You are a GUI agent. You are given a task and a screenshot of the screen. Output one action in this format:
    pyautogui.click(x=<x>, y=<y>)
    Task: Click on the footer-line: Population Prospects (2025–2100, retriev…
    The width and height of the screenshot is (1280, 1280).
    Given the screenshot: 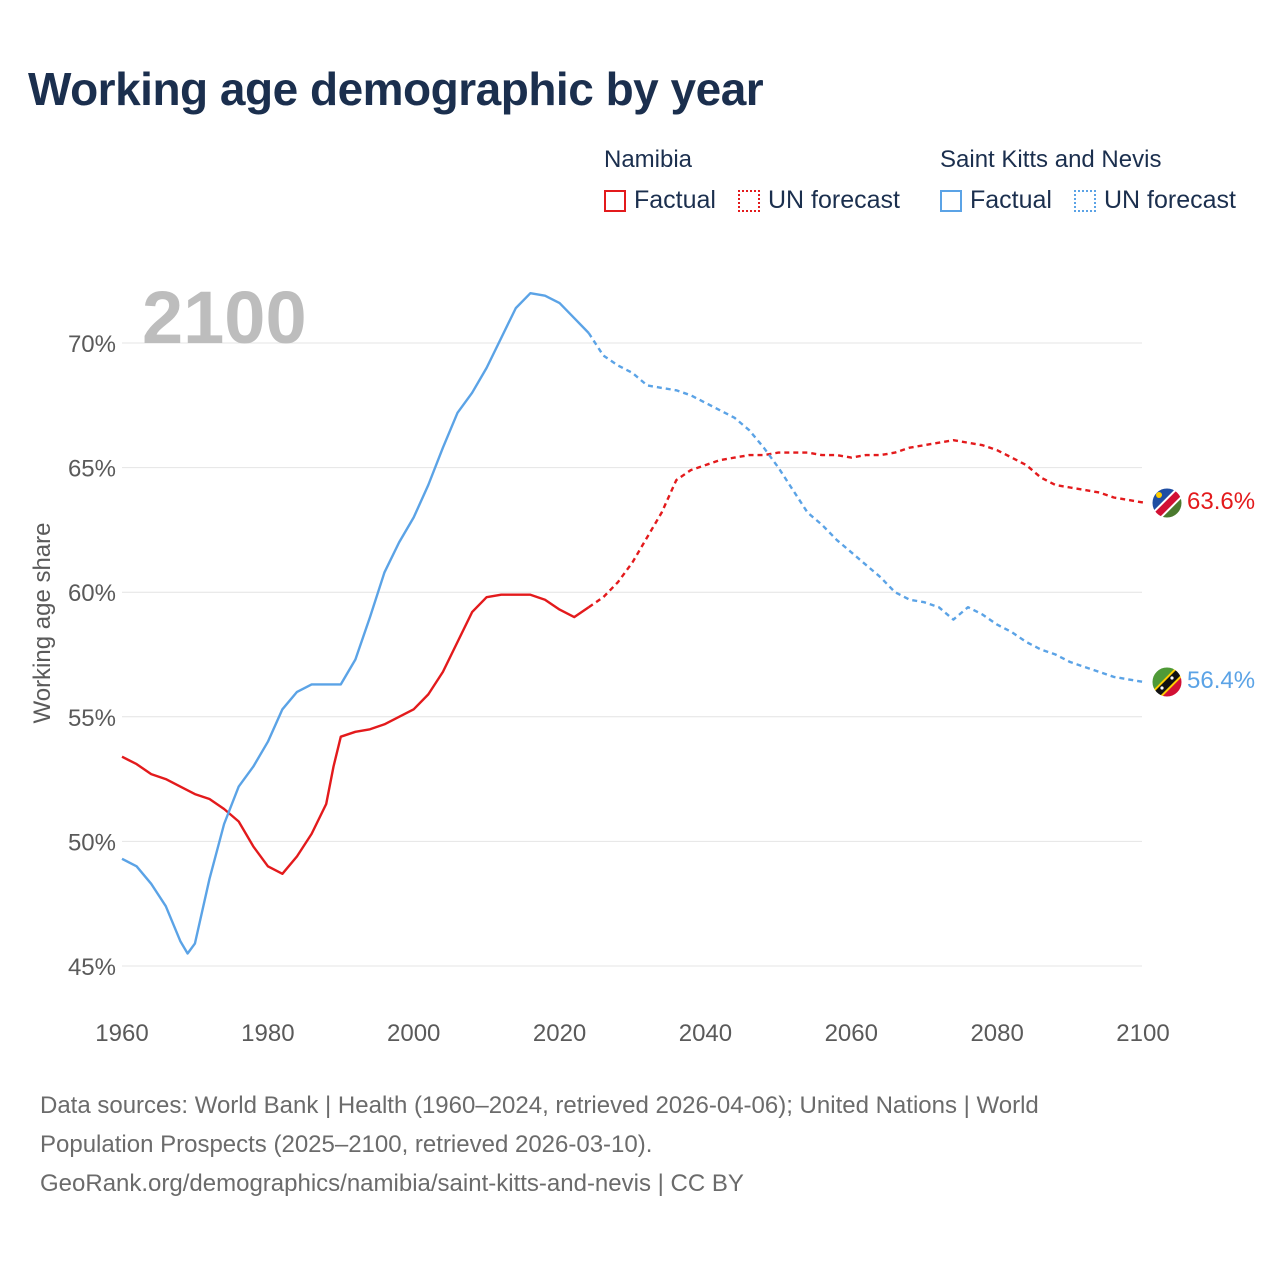 What is the action you would take?
    pyautogui.click(x=346, y=1144)
    